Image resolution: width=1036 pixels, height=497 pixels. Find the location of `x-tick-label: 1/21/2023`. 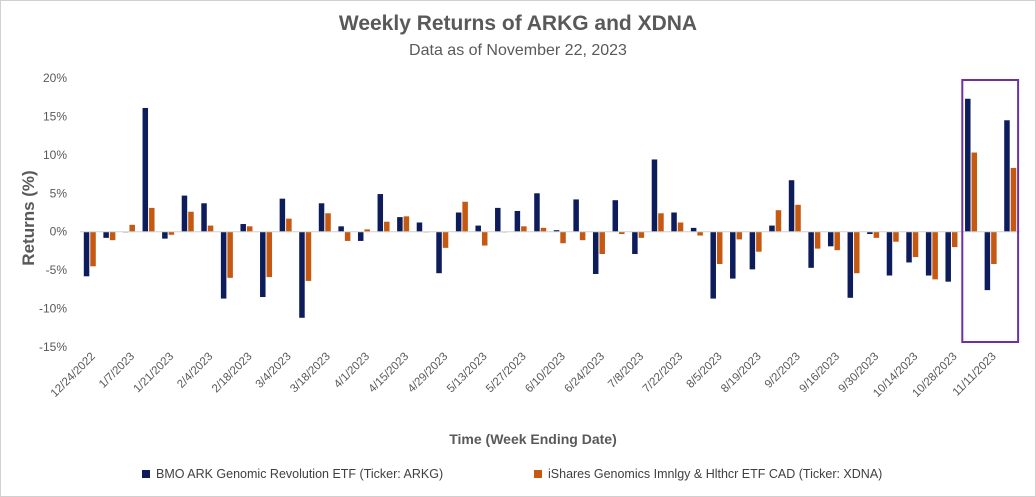

x-tick-label: 1/21/2023 is located at coordinates (154, 373).